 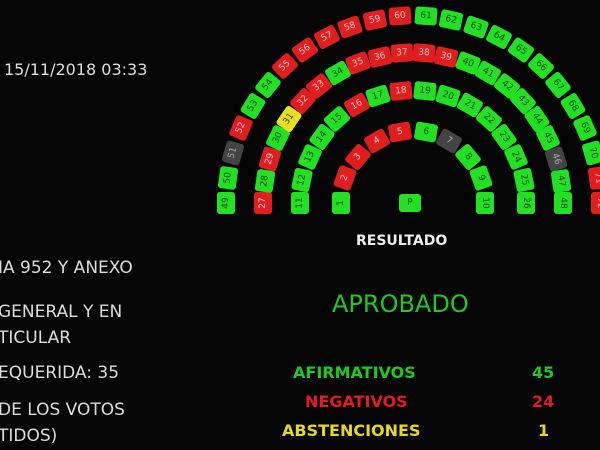 I want to click on seat-58: 58, so click(x=350, y=26).